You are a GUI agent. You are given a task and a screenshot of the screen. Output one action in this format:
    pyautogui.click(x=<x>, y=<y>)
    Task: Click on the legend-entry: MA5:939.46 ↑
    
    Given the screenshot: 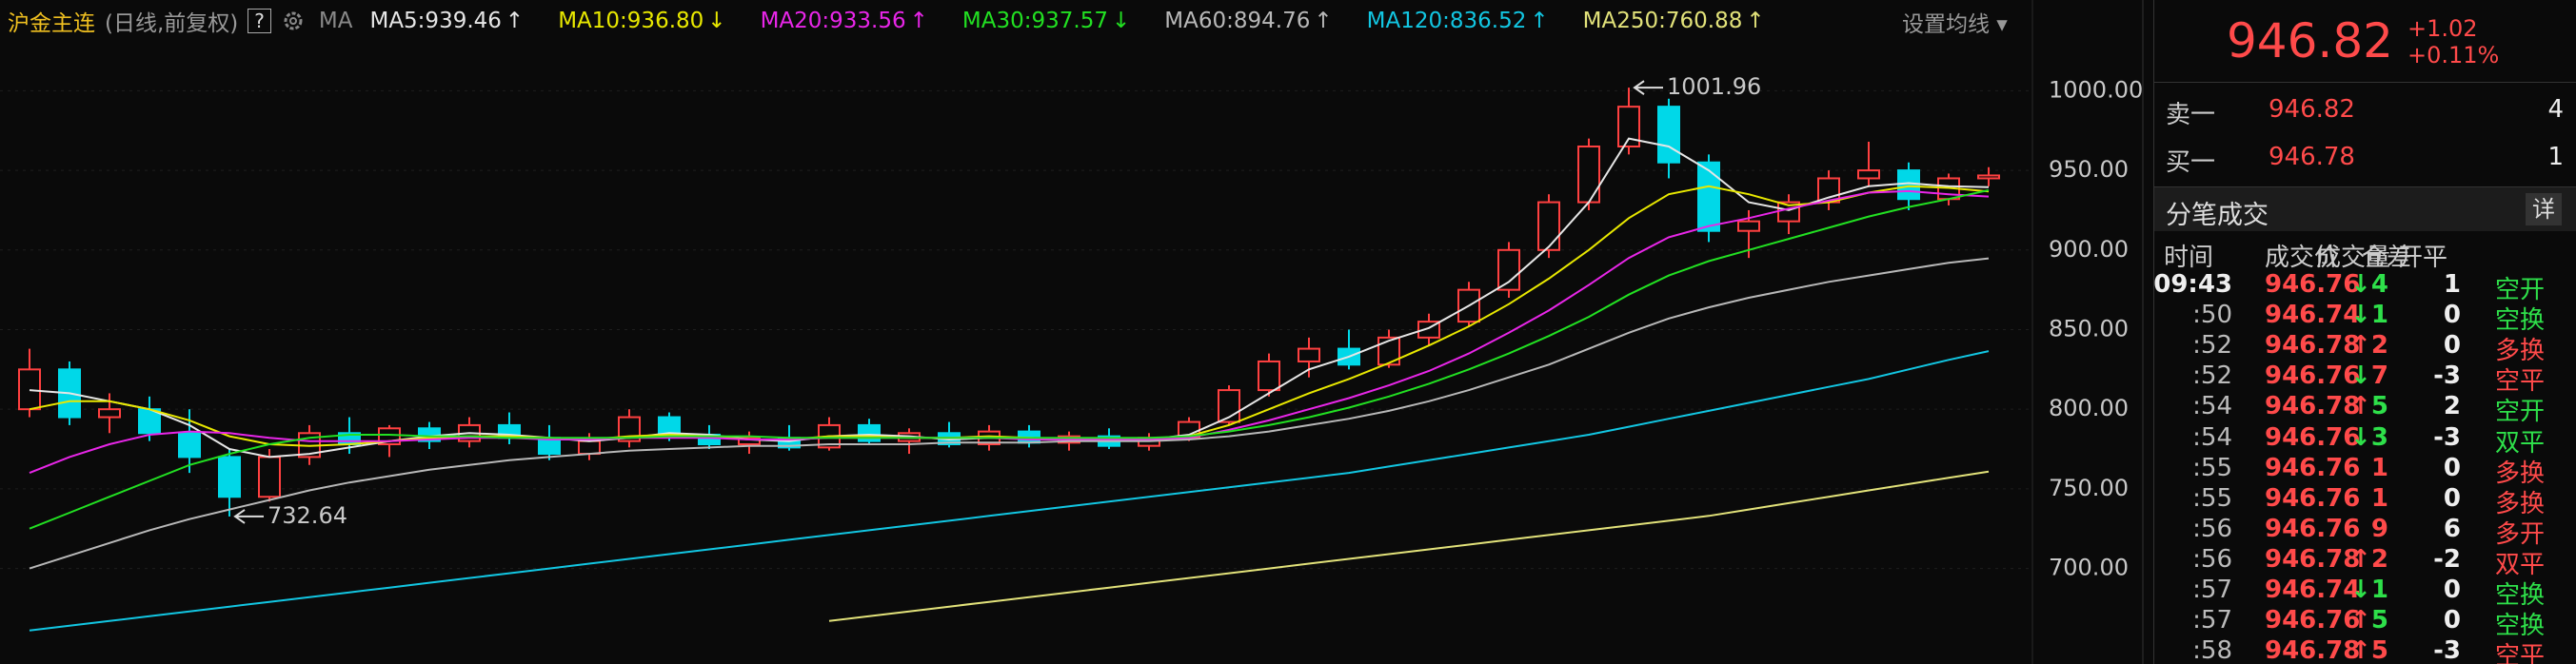 What is the action you would take?
    pyautogui.click(x=451, y=21)
    